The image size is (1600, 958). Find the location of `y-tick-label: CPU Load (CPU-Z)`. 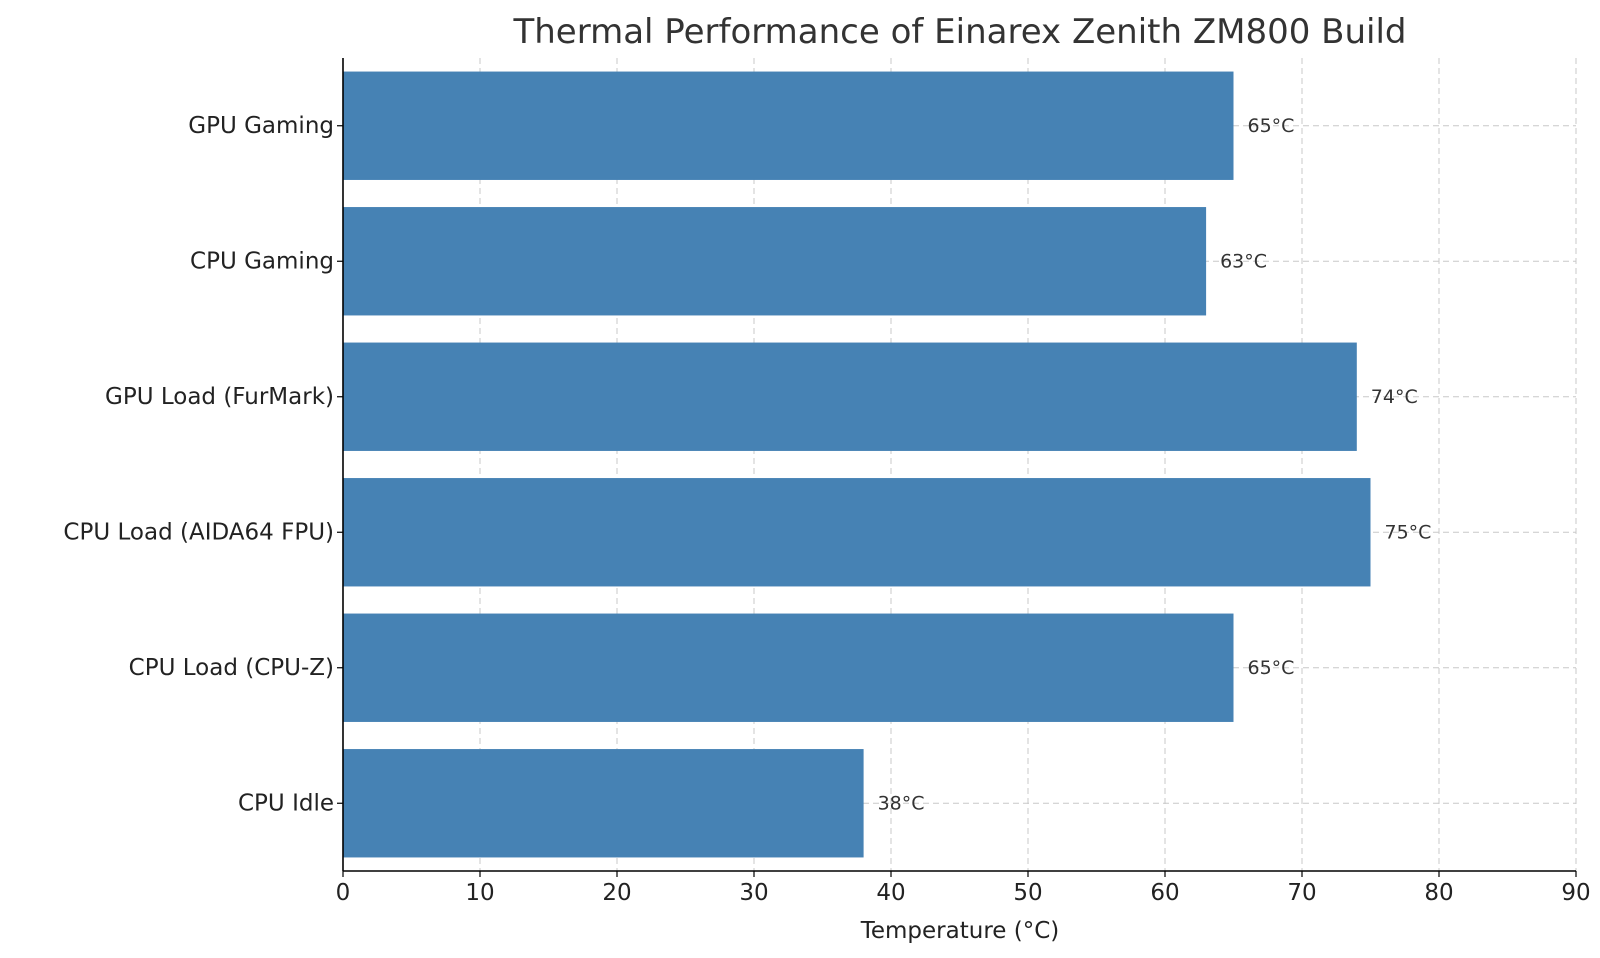

y-tick-label: CPU Load (CPU-Z) is located at coordinates (231, 668).